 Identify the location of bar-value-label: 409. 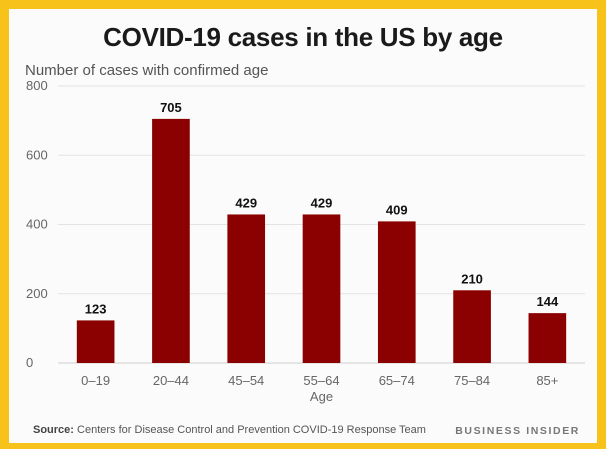
(397, 209).